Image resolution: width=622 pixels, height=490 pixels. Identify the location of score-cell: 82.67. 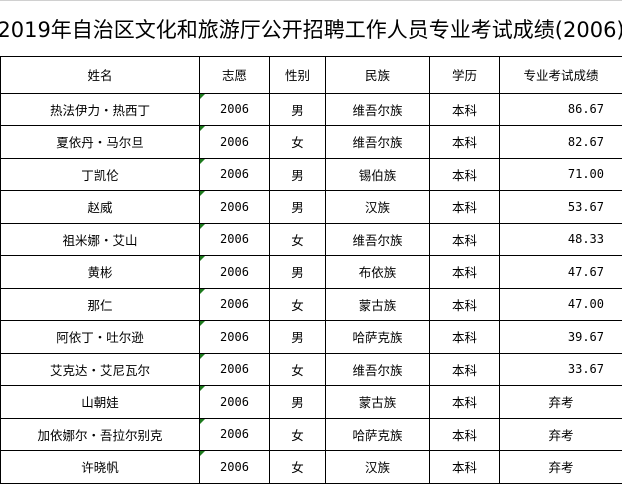
(560, 142).